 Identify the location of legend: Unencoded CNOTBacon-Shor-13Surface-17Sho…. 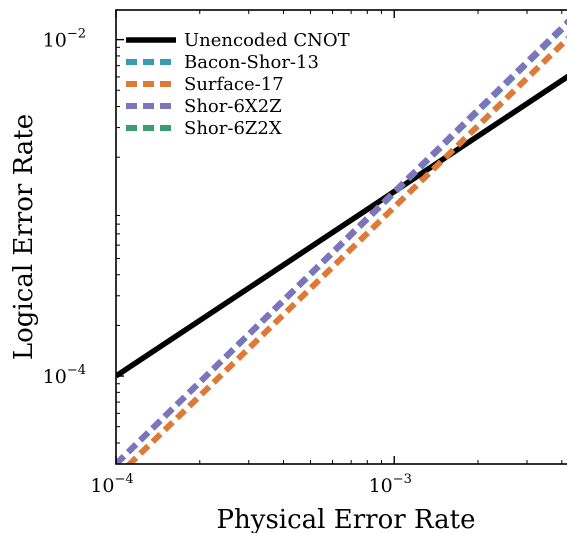
(238, 84).